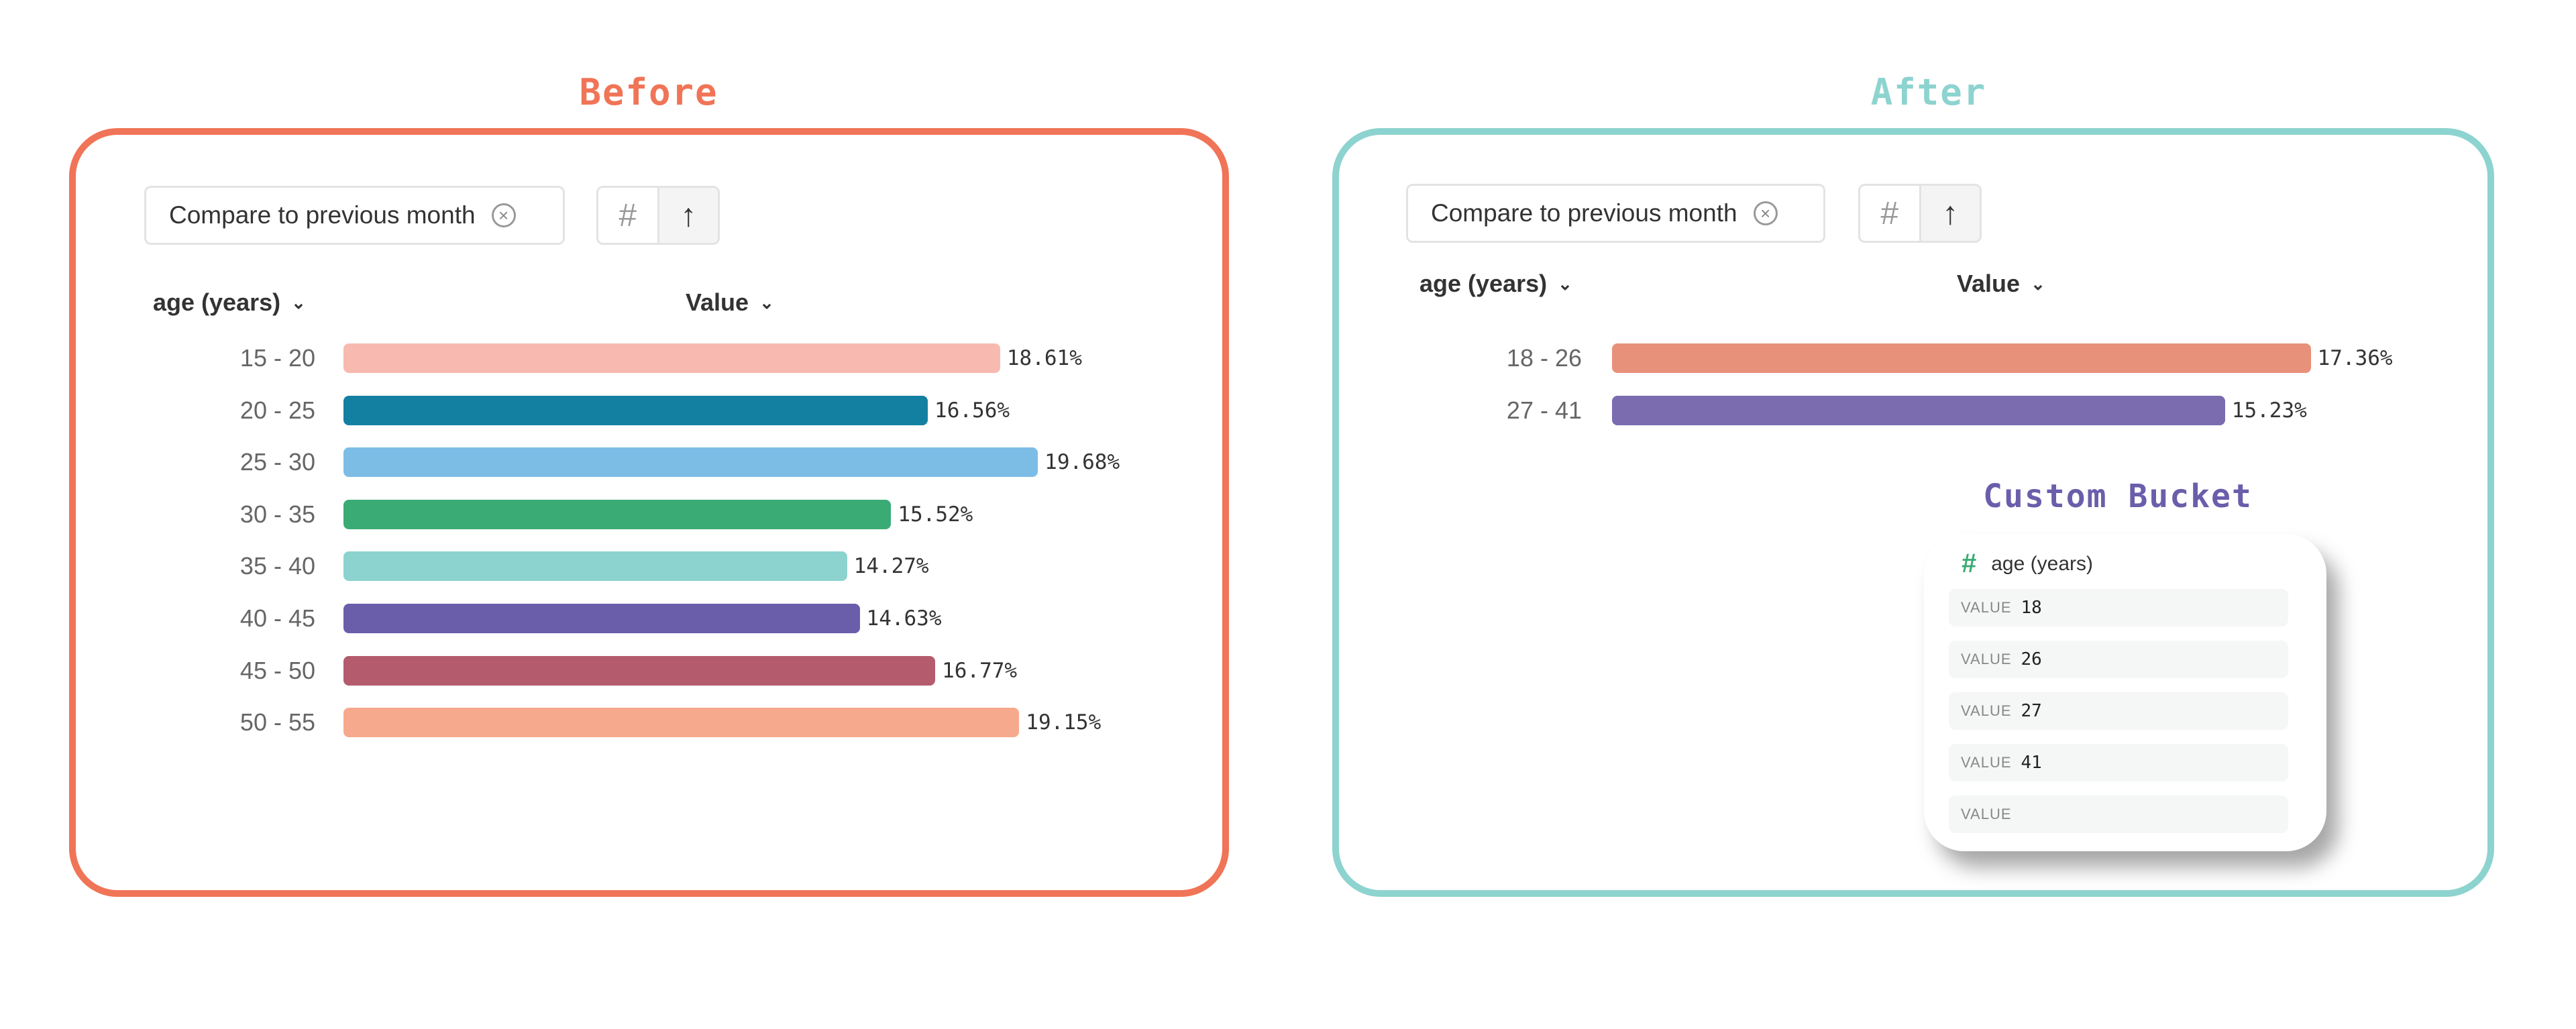  I want to click on category-label: 50 - 55, so click(277, 722).